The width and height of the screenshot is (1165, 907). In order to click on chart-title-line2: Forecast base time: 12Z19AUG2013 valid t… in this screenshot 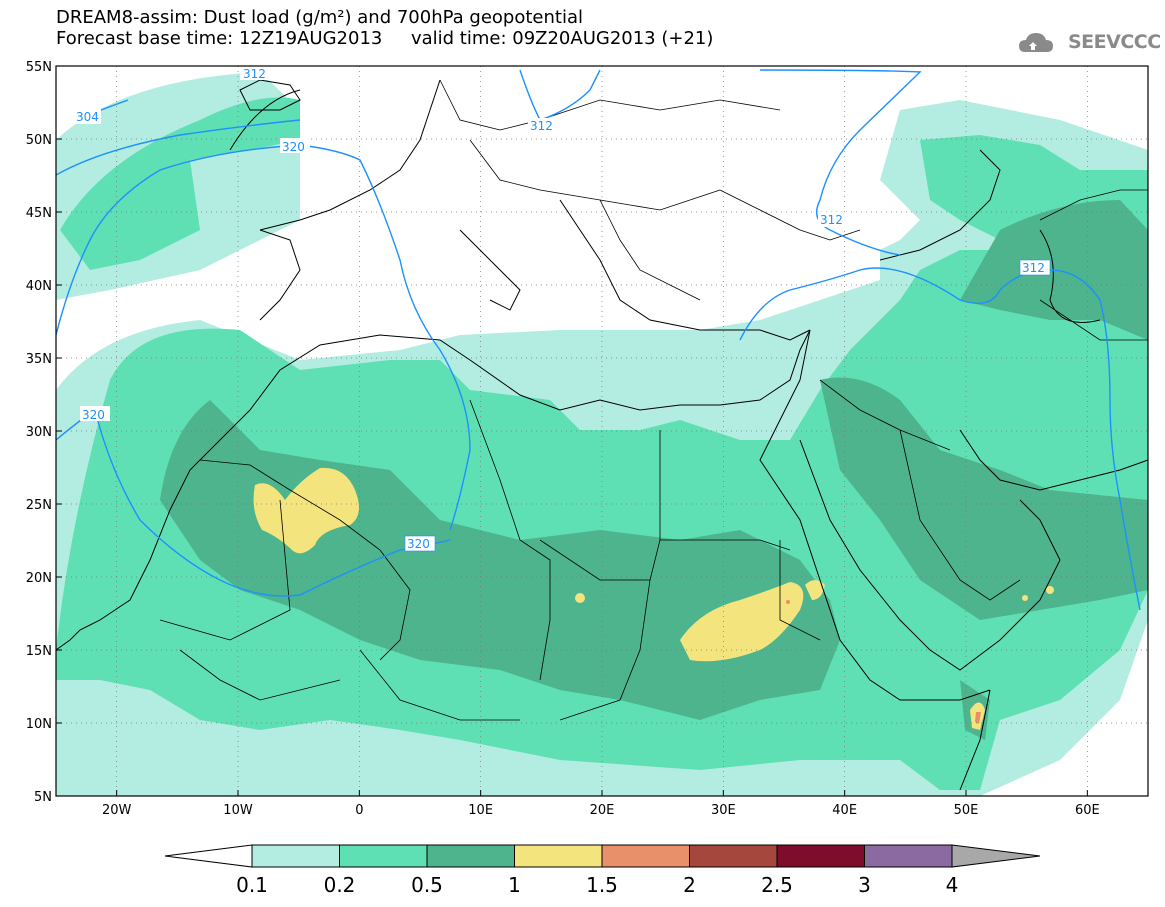, I will do `click(385, 38)`.